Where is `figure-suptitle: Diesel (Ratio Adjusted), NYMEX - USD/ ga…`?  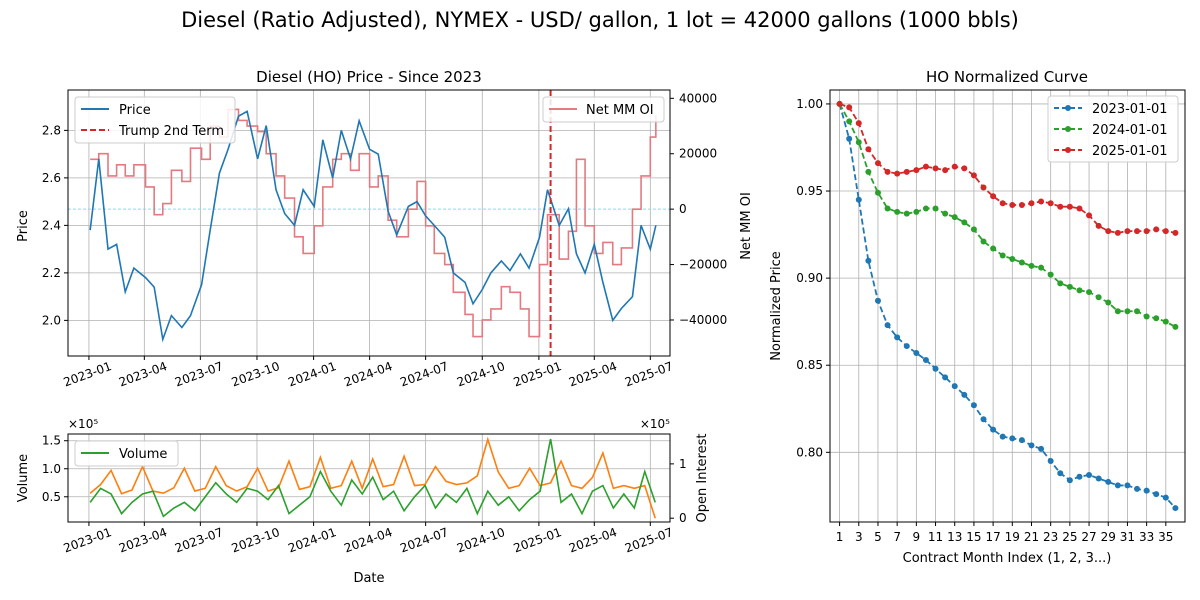
figure-suptitle: Diesel (Ratio Adjusted), NYMEX - USD/ ga… is located at coordinates (600, 20).